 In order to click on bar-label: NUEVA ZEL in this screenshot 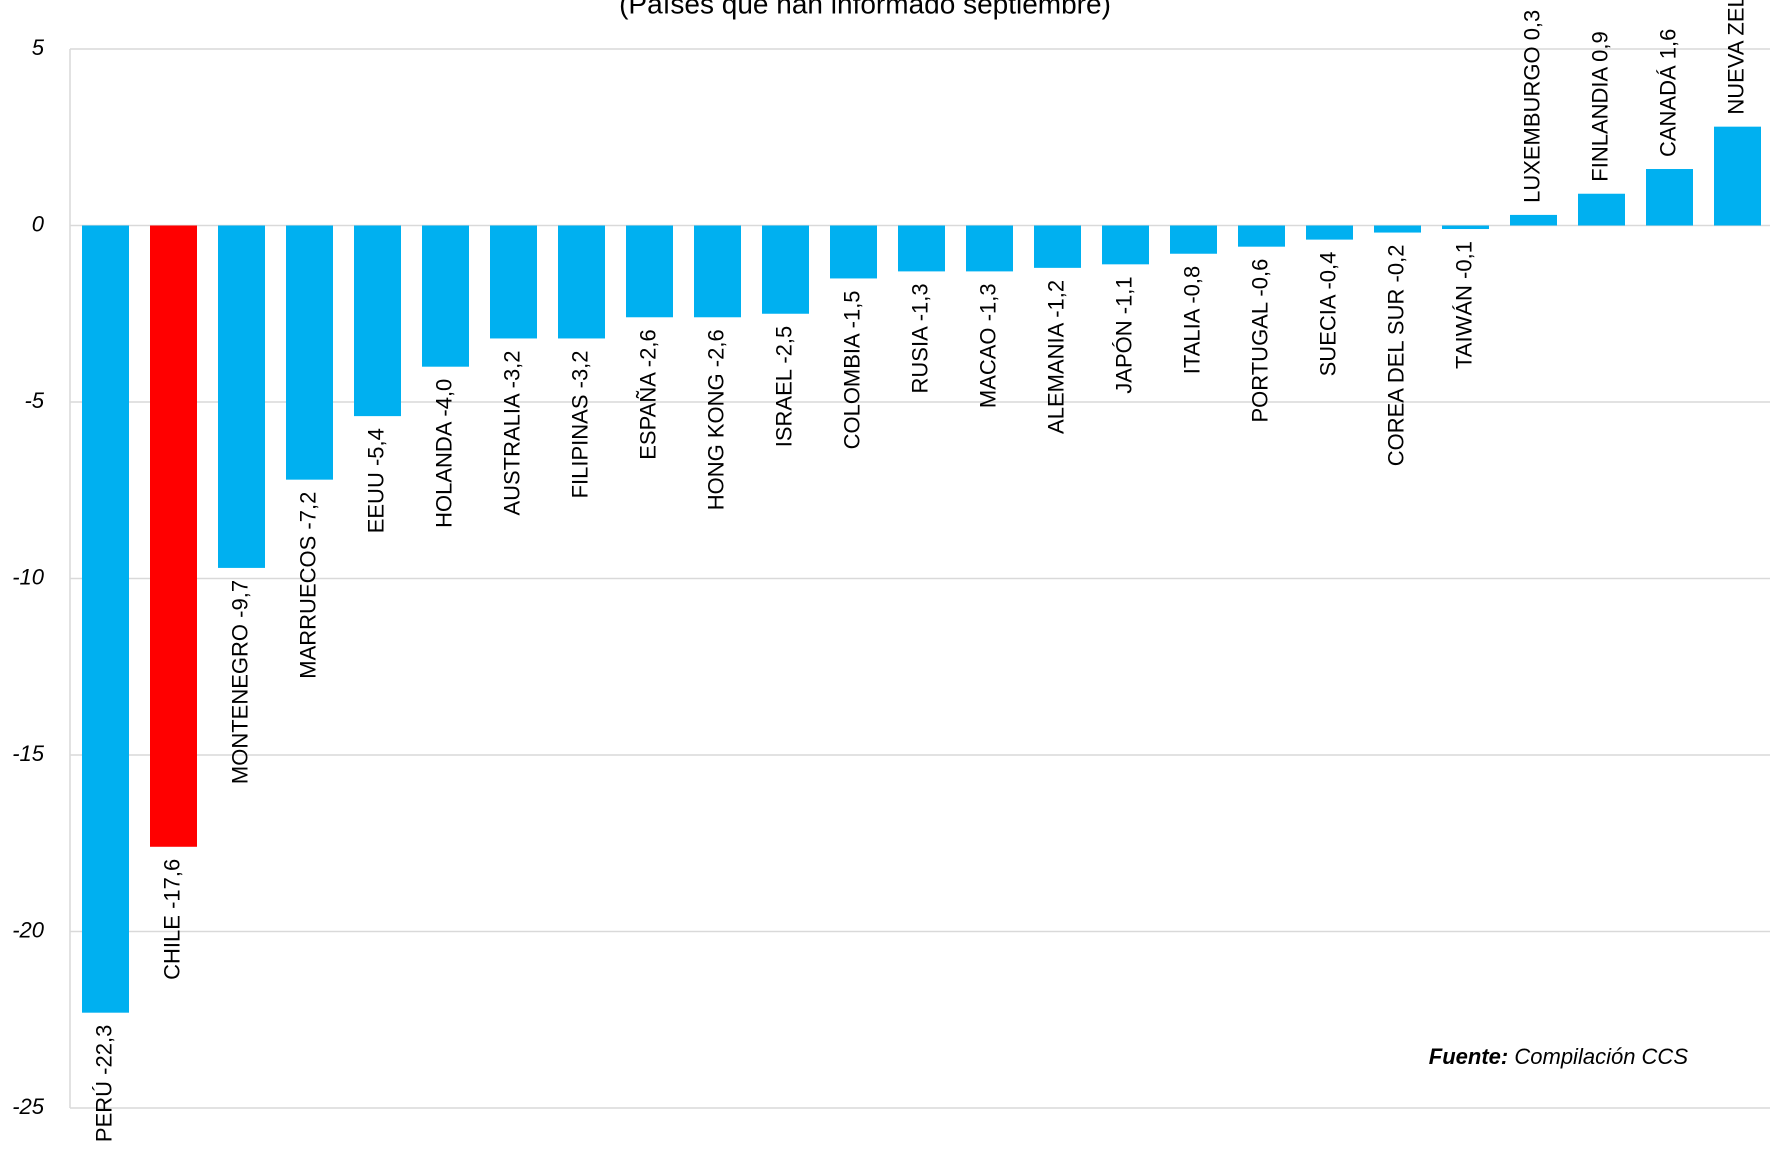, I will do `click(1735, 57)`.